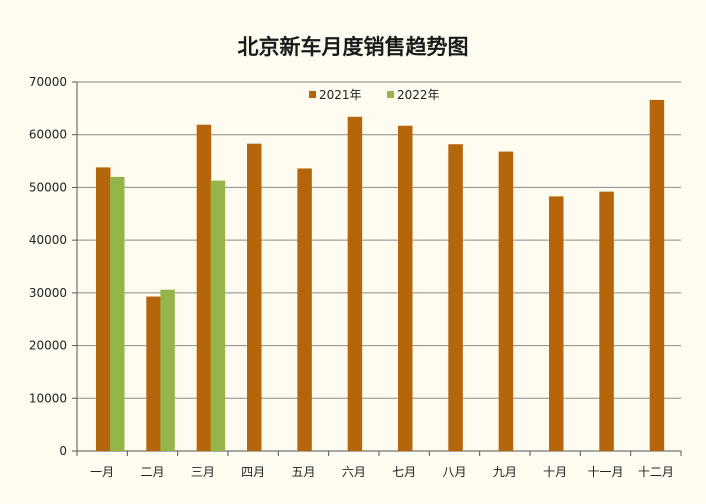  I want to click on x-tick-label: 一月, so click(102, 472).